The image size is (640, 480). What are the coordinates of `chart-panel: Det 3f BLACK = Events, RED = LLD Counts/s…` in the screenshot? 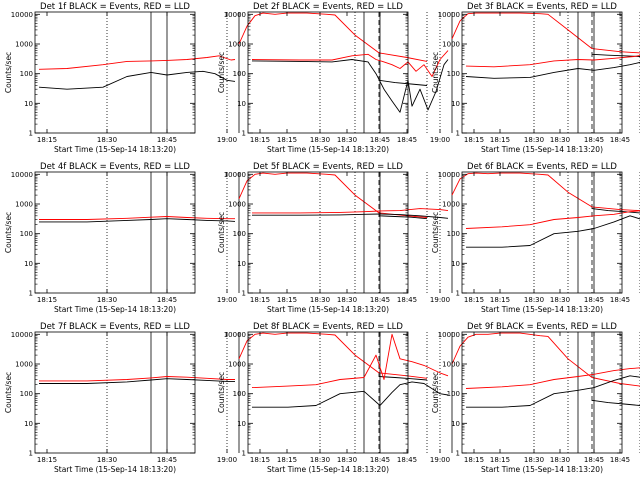 It's located at (535, 78).